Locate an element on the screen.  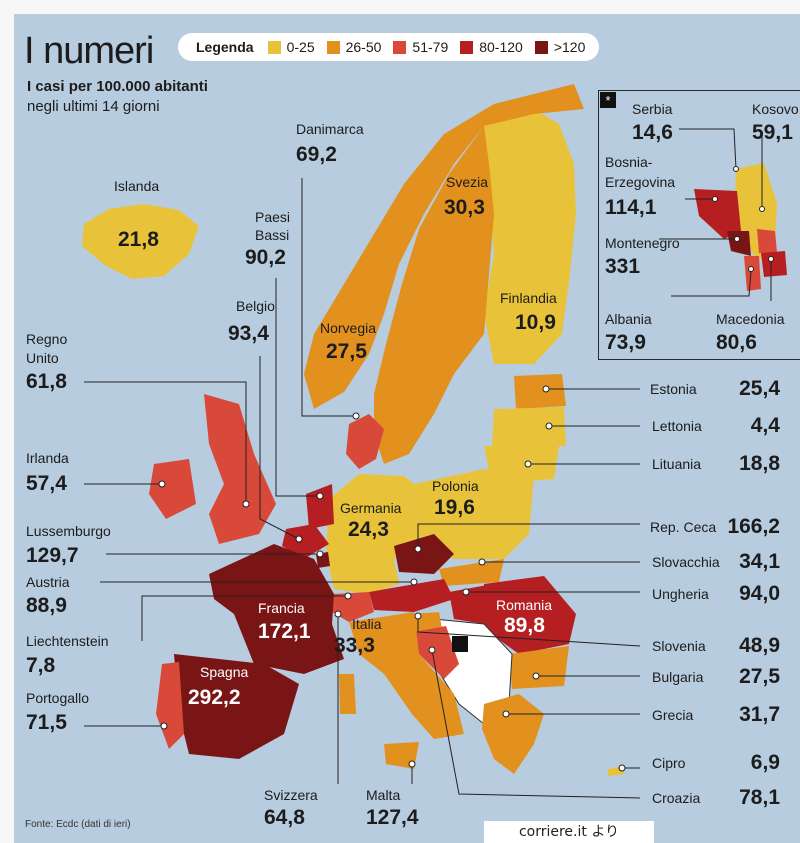
label-malta-value: 127,4 is located at coordinates (392, 817).